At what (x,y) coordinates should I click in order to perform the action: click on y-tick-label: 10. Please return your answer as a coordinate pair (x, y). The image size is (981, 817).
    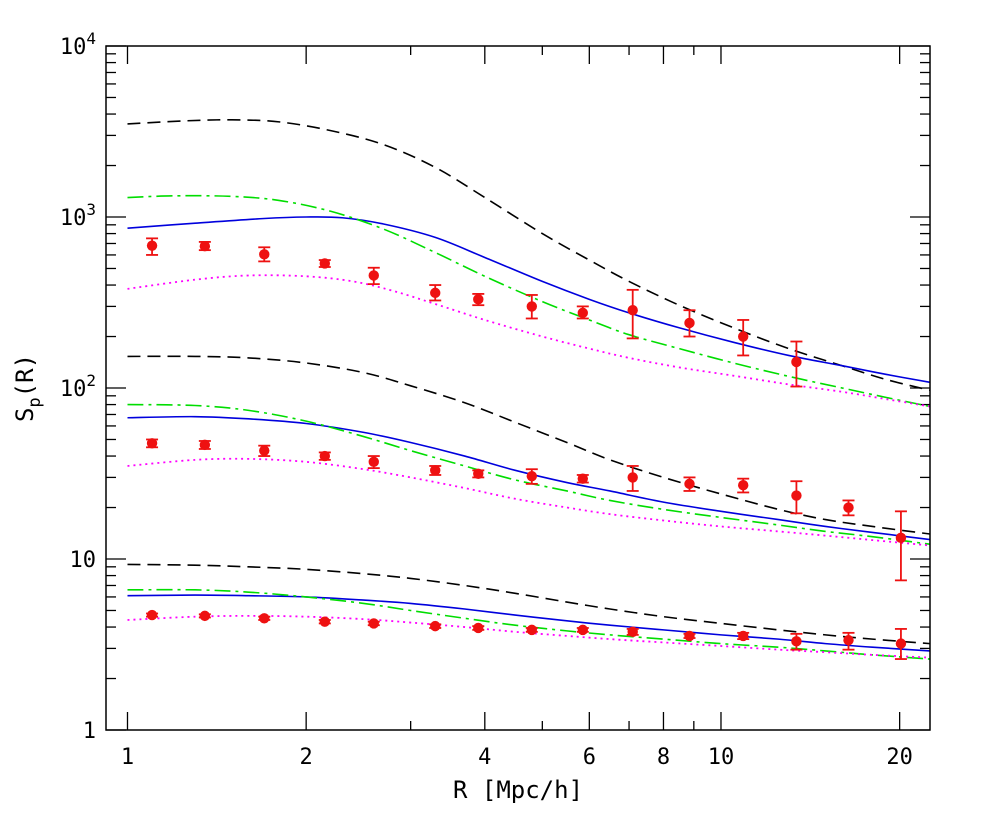
    Looking at the image, I should click on (83, 560).